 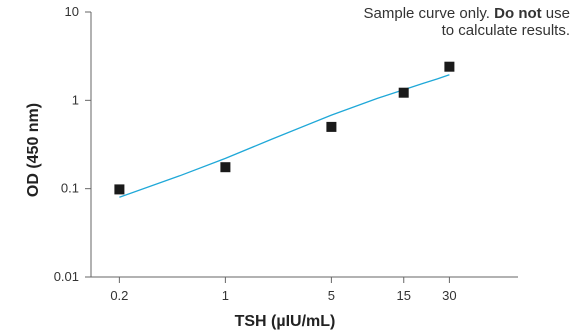 I want to click on x-tick-label: 1, so click(x=225, y=295).